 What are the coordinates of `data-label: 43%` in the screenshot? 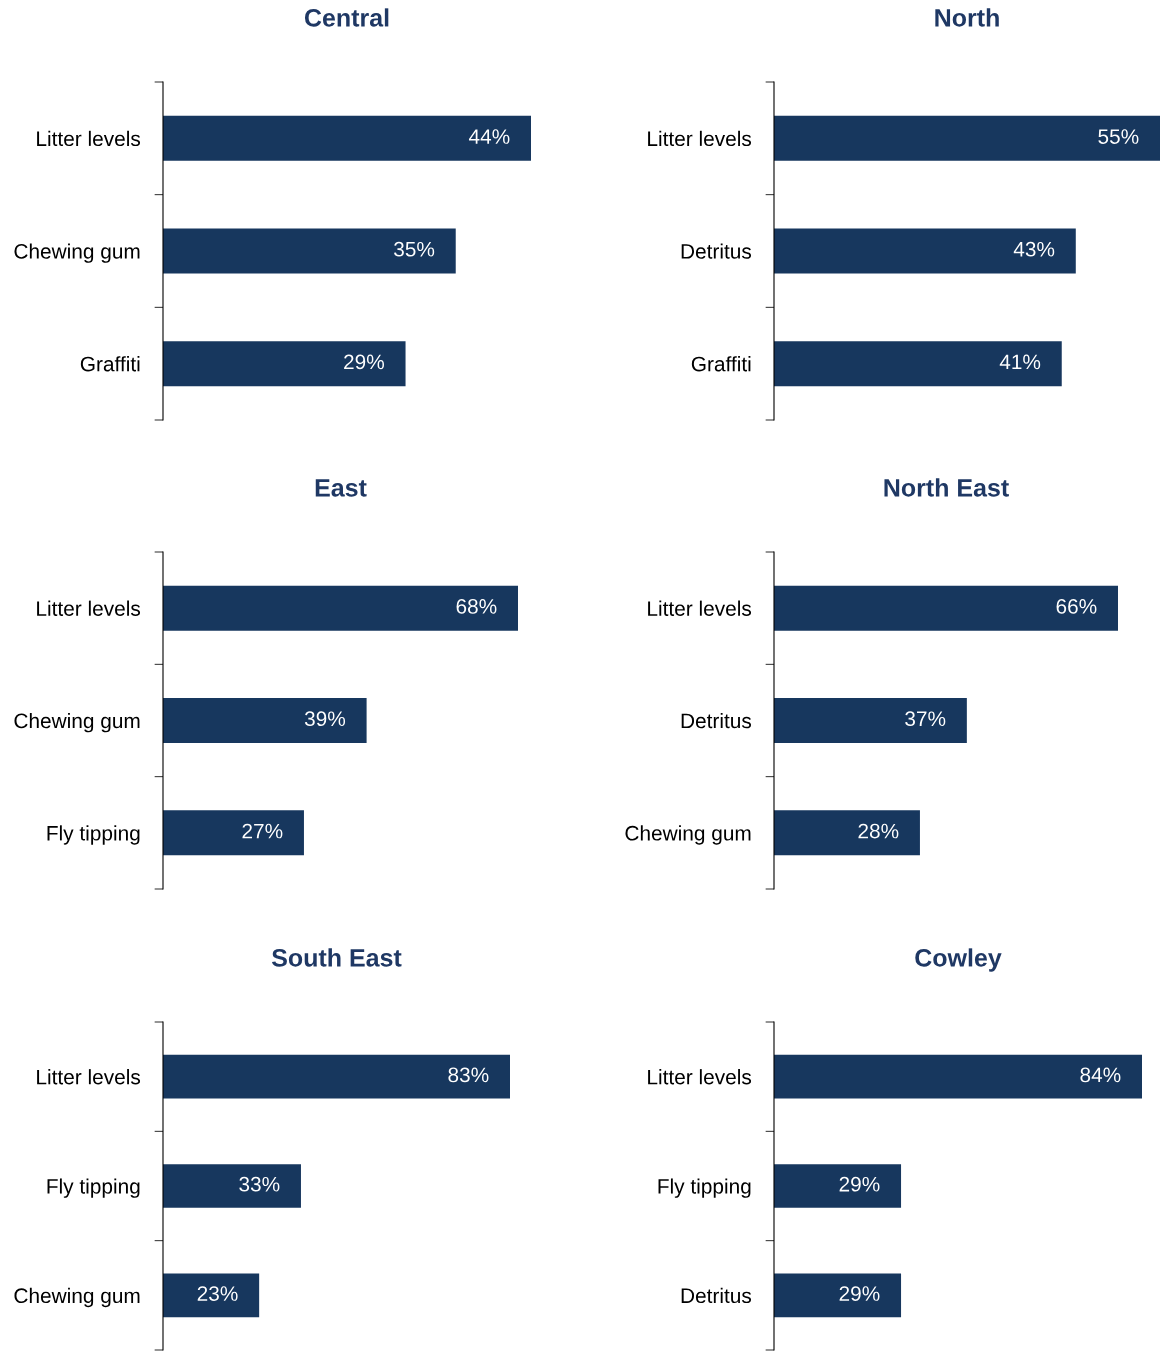 It's located at (1034, 249).